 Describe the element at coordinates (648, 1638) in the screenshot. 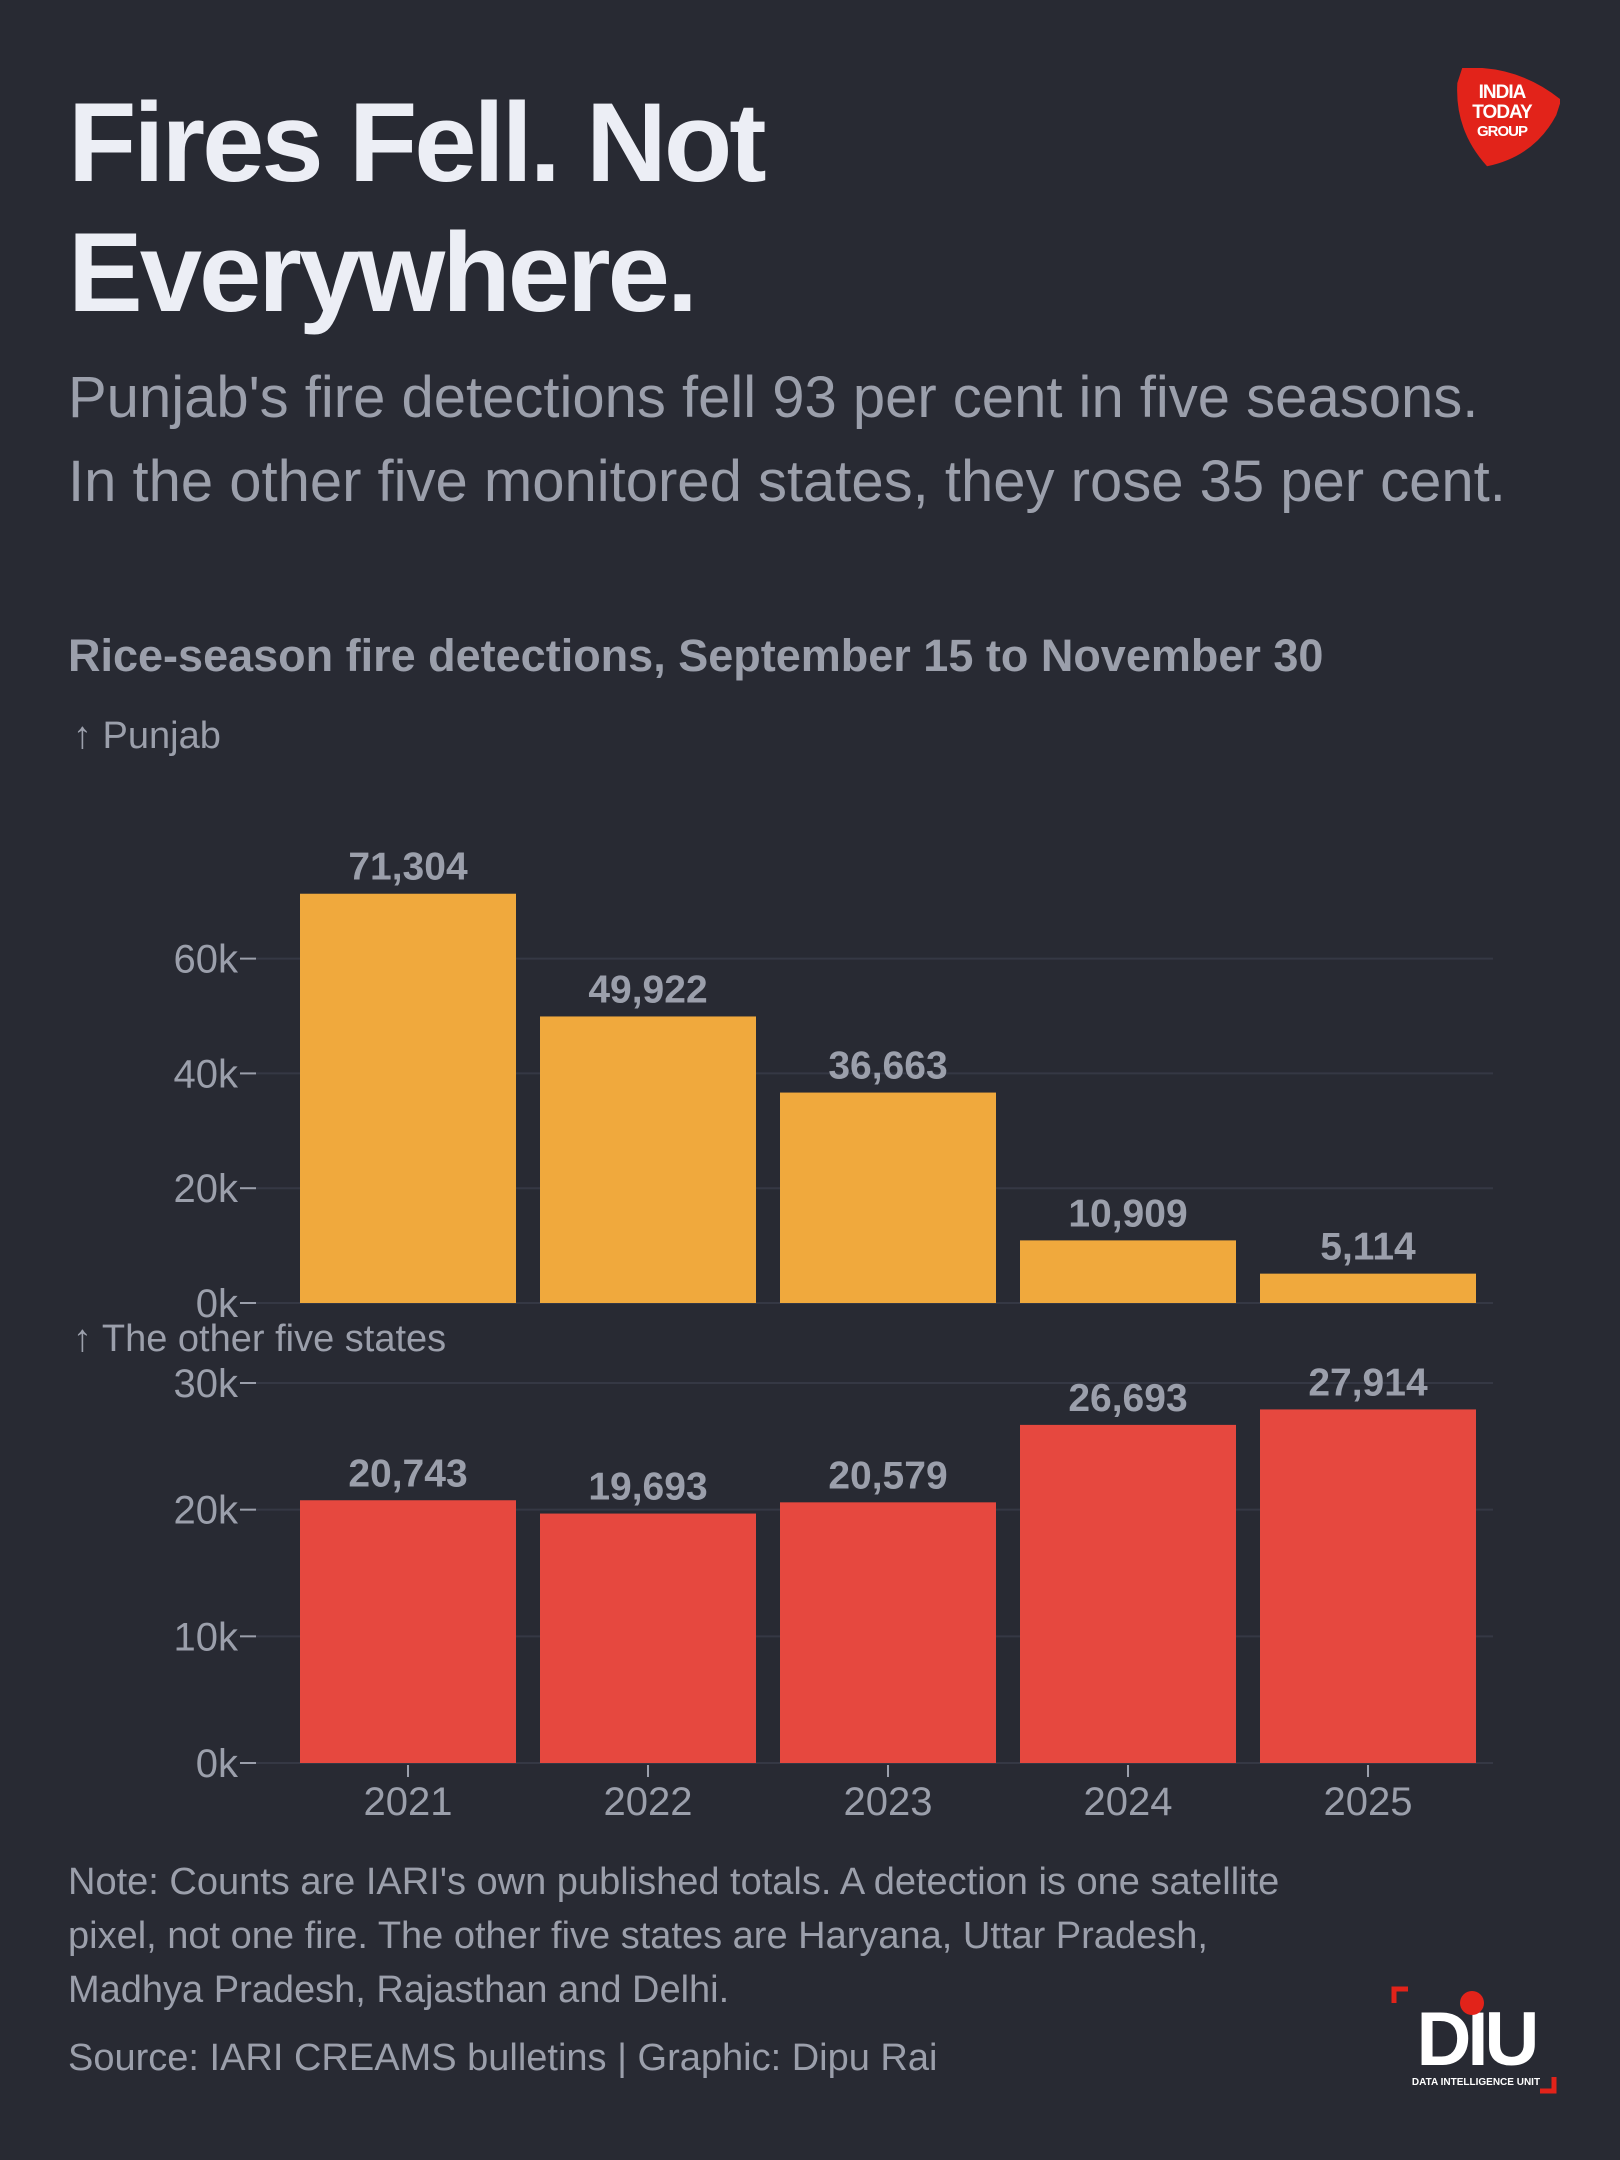

I see `other-states-bar-2022` at that location.